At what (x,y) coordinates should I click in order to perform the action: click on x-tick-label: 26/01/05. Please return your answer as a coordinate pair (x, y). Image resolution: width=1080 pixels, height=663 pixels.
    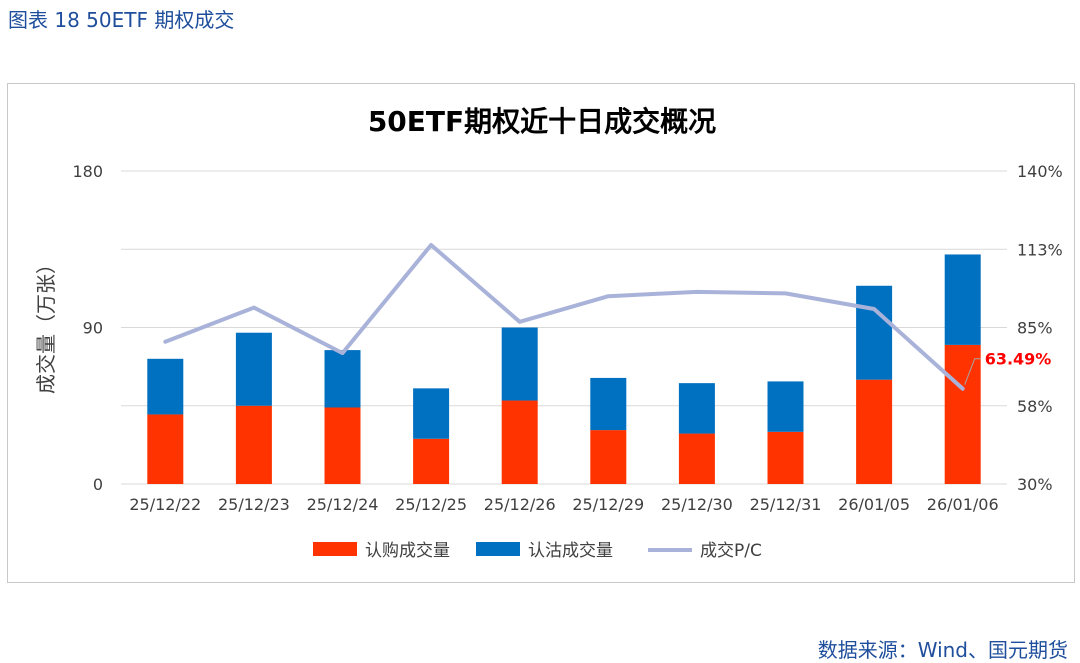
    Looking at the image, I should click on (874, 504).